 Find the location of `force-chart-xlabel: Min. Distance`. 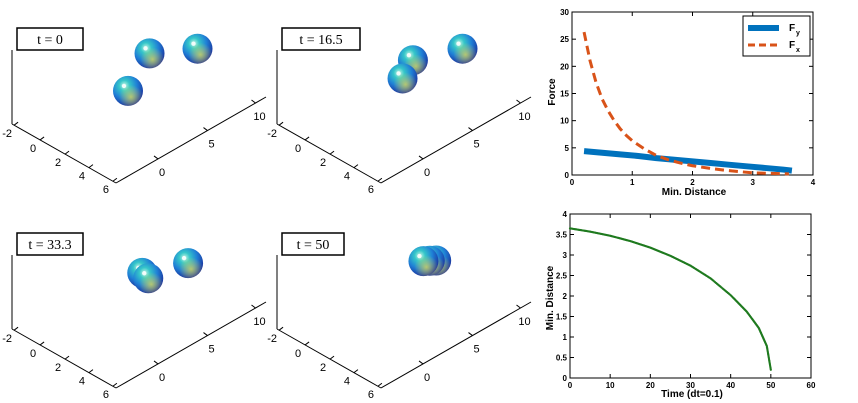

force-chart-xlabel: Min. Distance is located at coordinates (694, 192).